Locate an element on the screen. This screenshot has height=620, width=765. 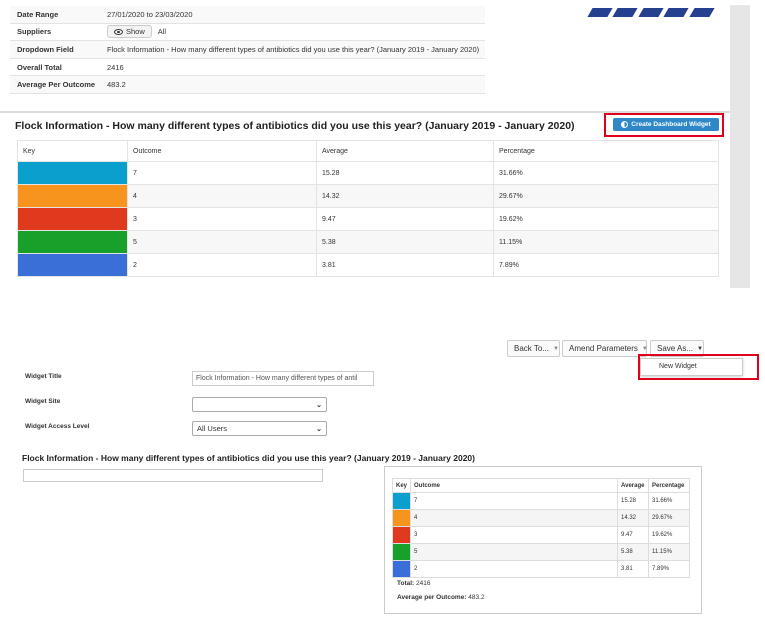
eye-icon is located at coordinates (118, 31).